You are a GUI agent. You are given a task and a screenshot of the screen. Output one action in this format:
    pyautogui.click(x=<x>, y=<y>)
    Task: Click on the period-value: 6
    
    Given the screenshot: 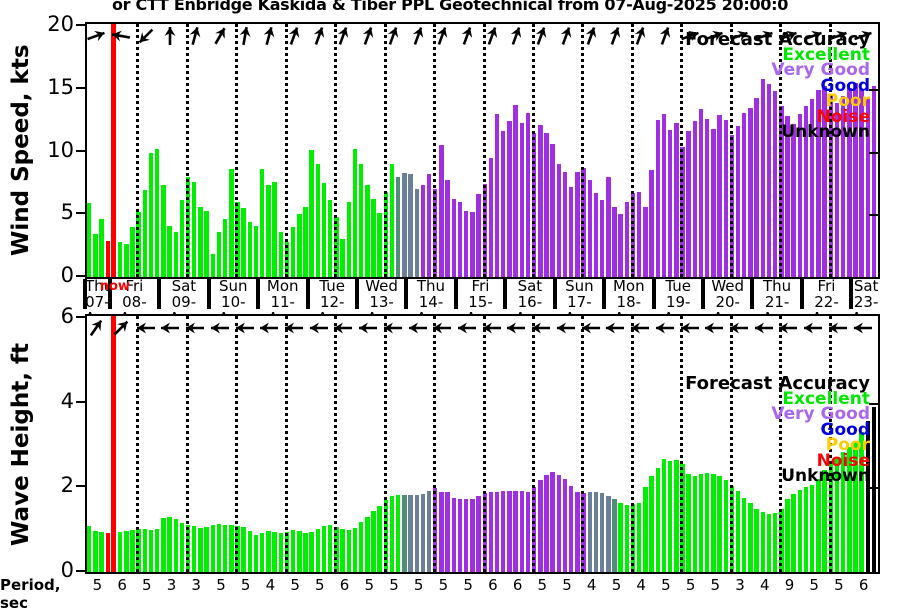 What is the action you would take?
    pyautogui.click(x=517, y=585)
    